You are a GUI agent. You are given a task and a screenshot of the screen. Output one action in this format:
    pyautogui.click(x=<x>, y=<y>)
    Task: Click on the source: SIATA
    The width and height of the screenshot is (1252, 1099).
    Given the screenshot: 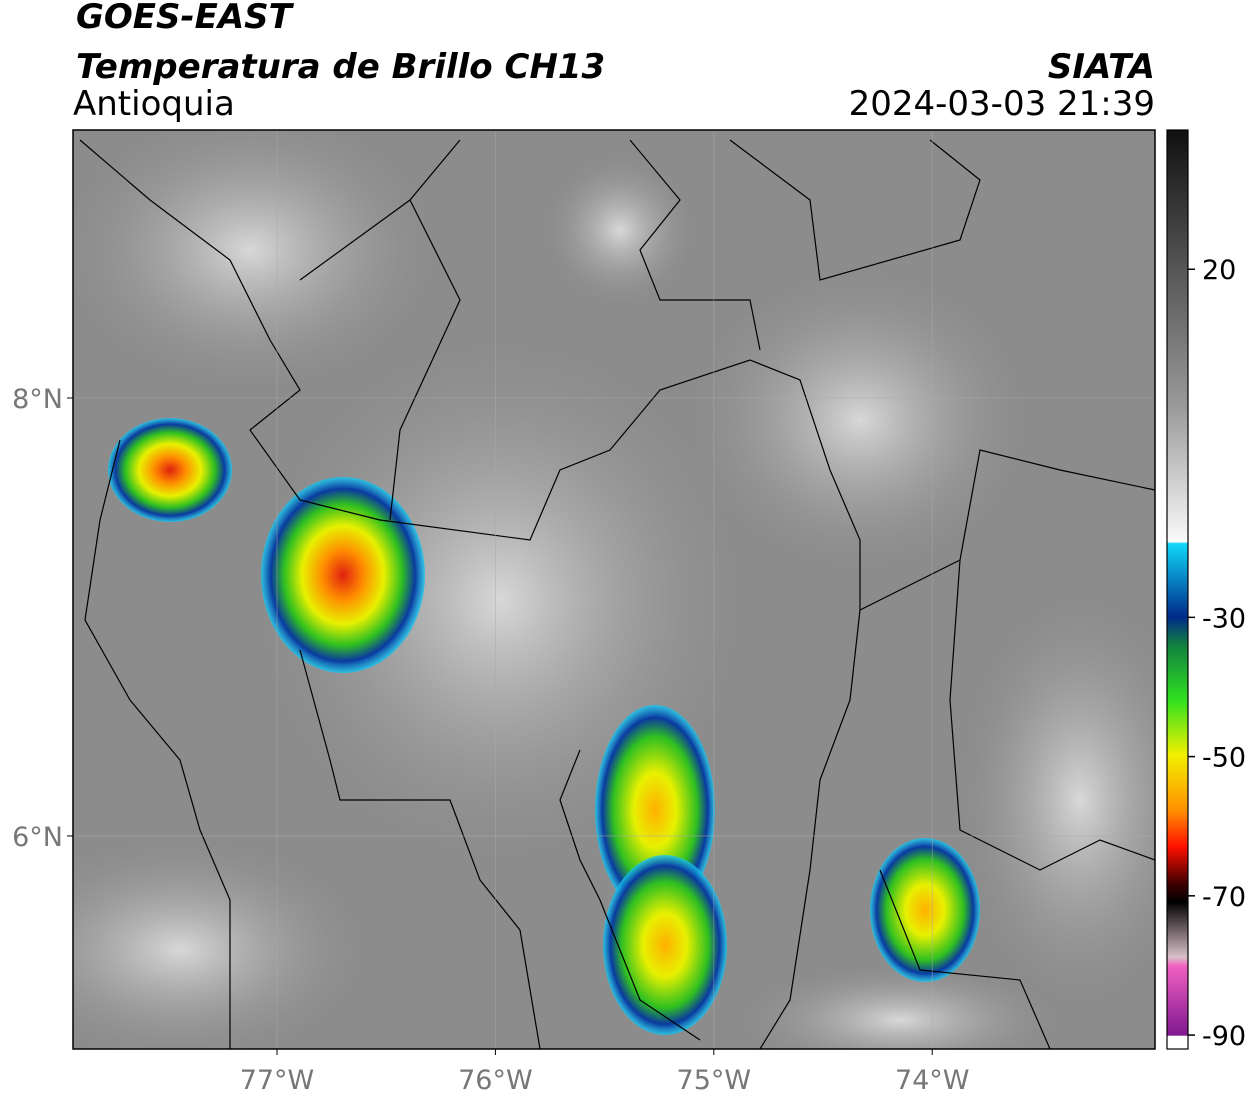 What is the action you would take?
    pyautogui.click(x=1101, y=67)
    